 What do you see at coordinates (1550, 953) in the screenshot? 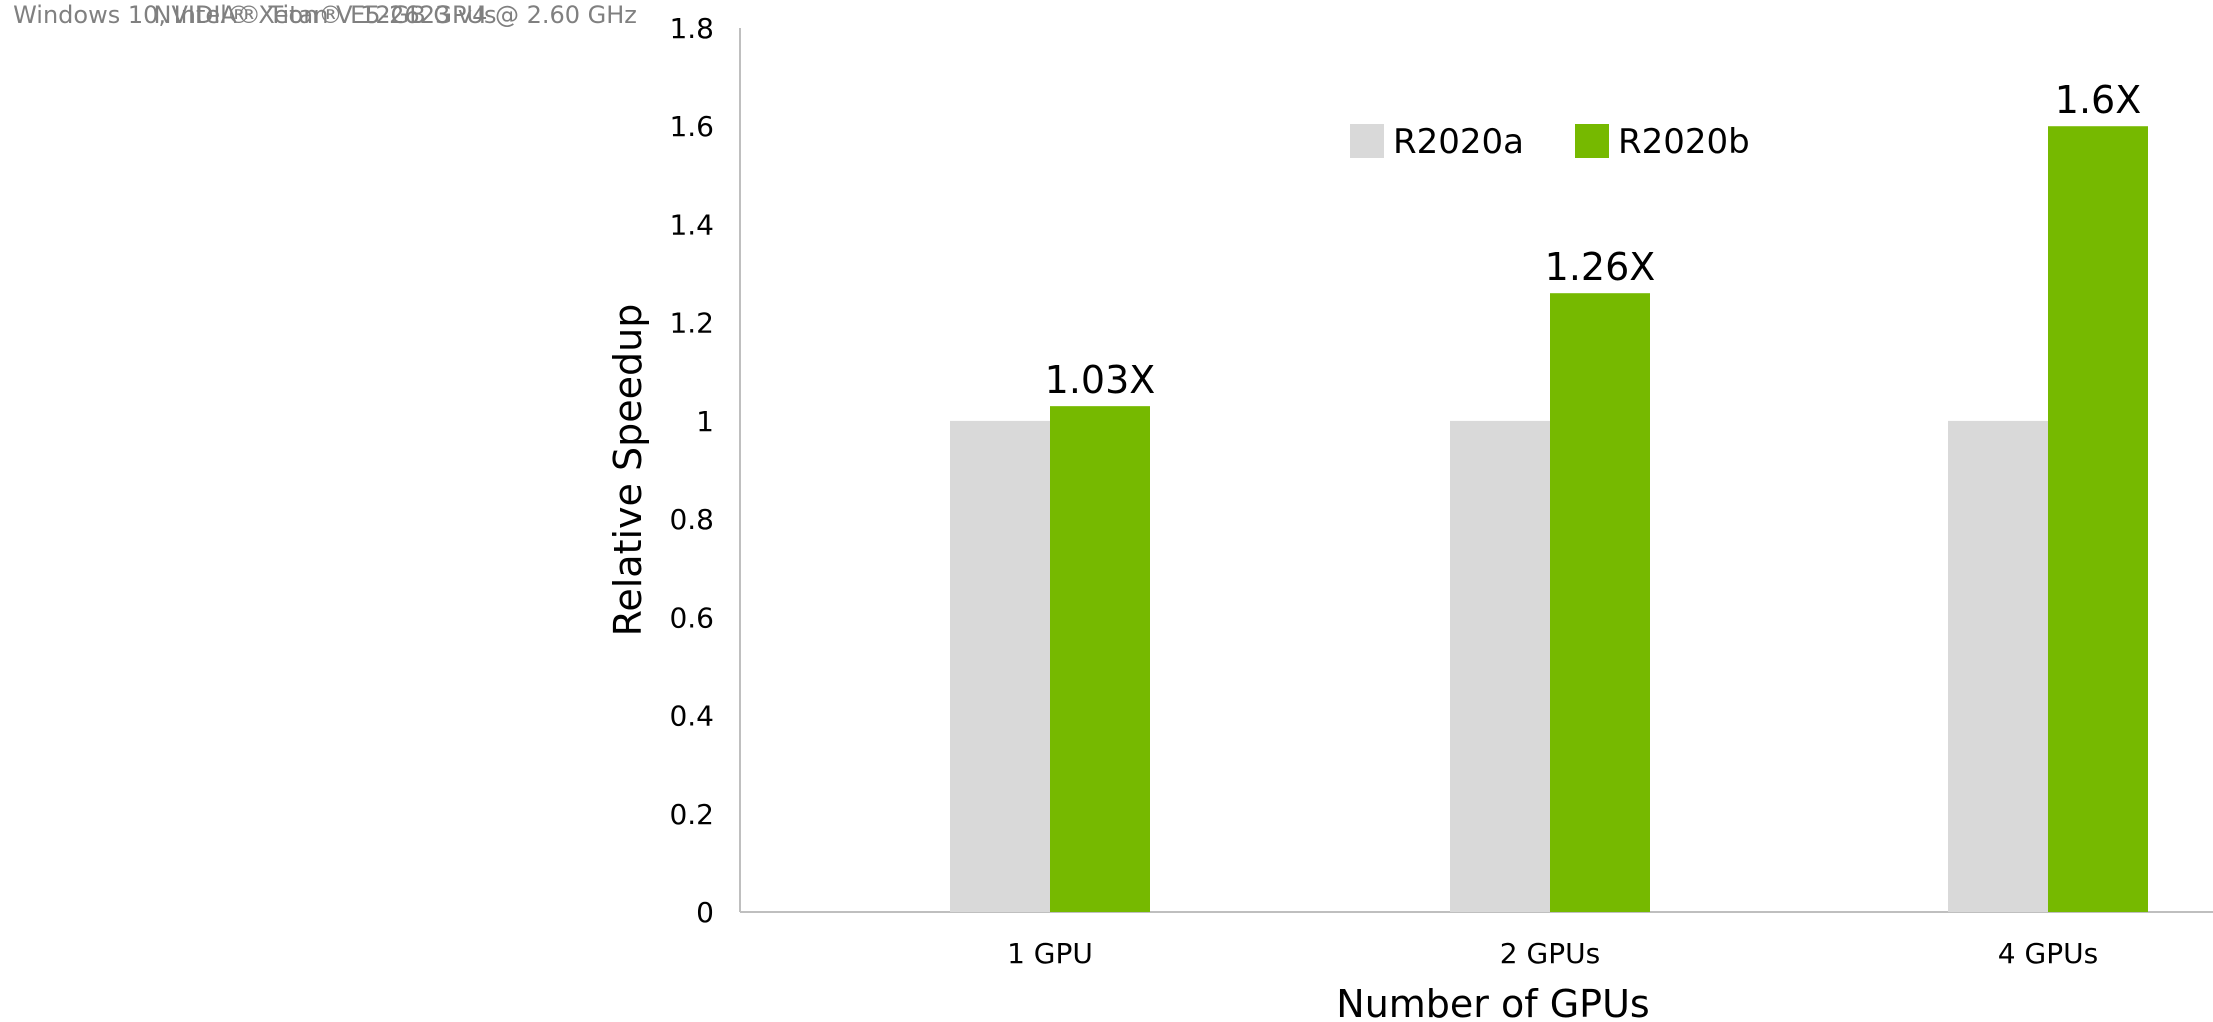
I see `x-tick-label: 2 GPUs` at bounding box center [1550, 953].